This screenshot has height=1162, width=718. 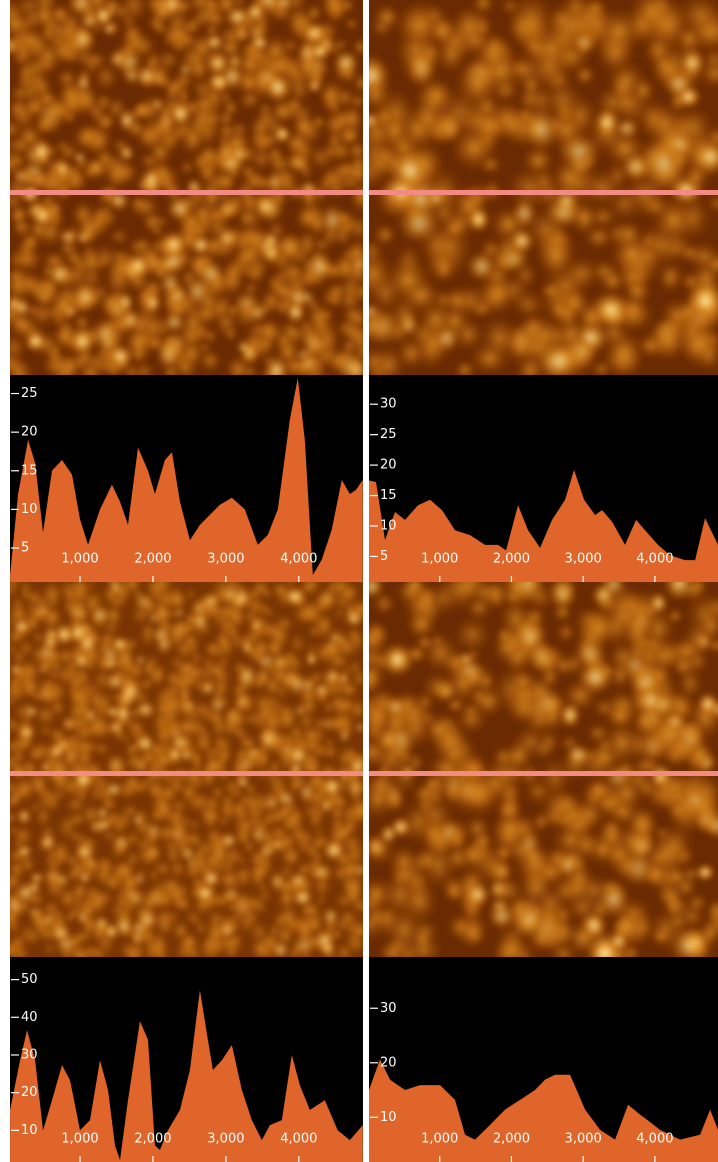 What do you see at coordinates (384, 556) in the screenshot?
I see `y-tick-label: 5` at bounding box center [384, 556].